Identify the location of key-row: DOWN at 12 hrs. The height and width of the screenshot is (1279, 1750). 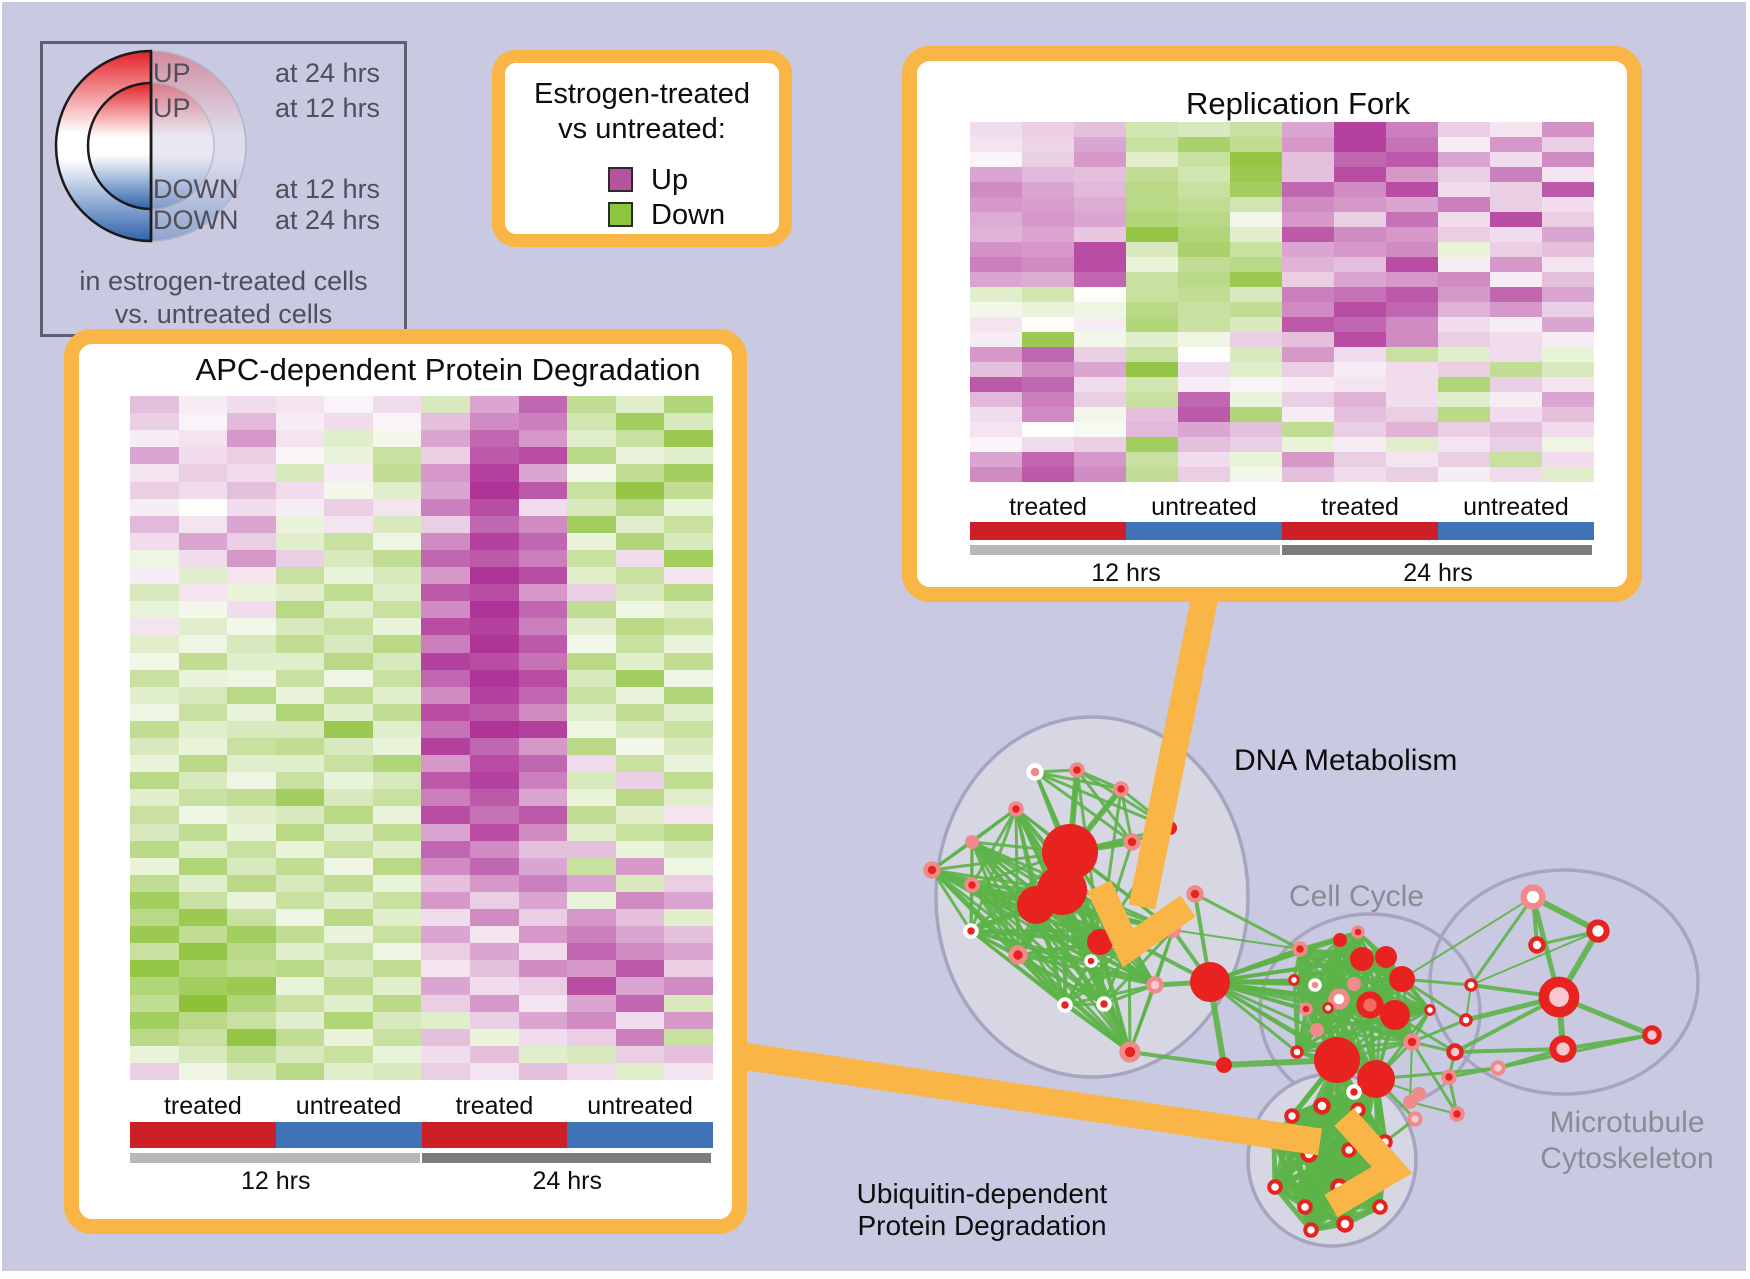
(223, 189).